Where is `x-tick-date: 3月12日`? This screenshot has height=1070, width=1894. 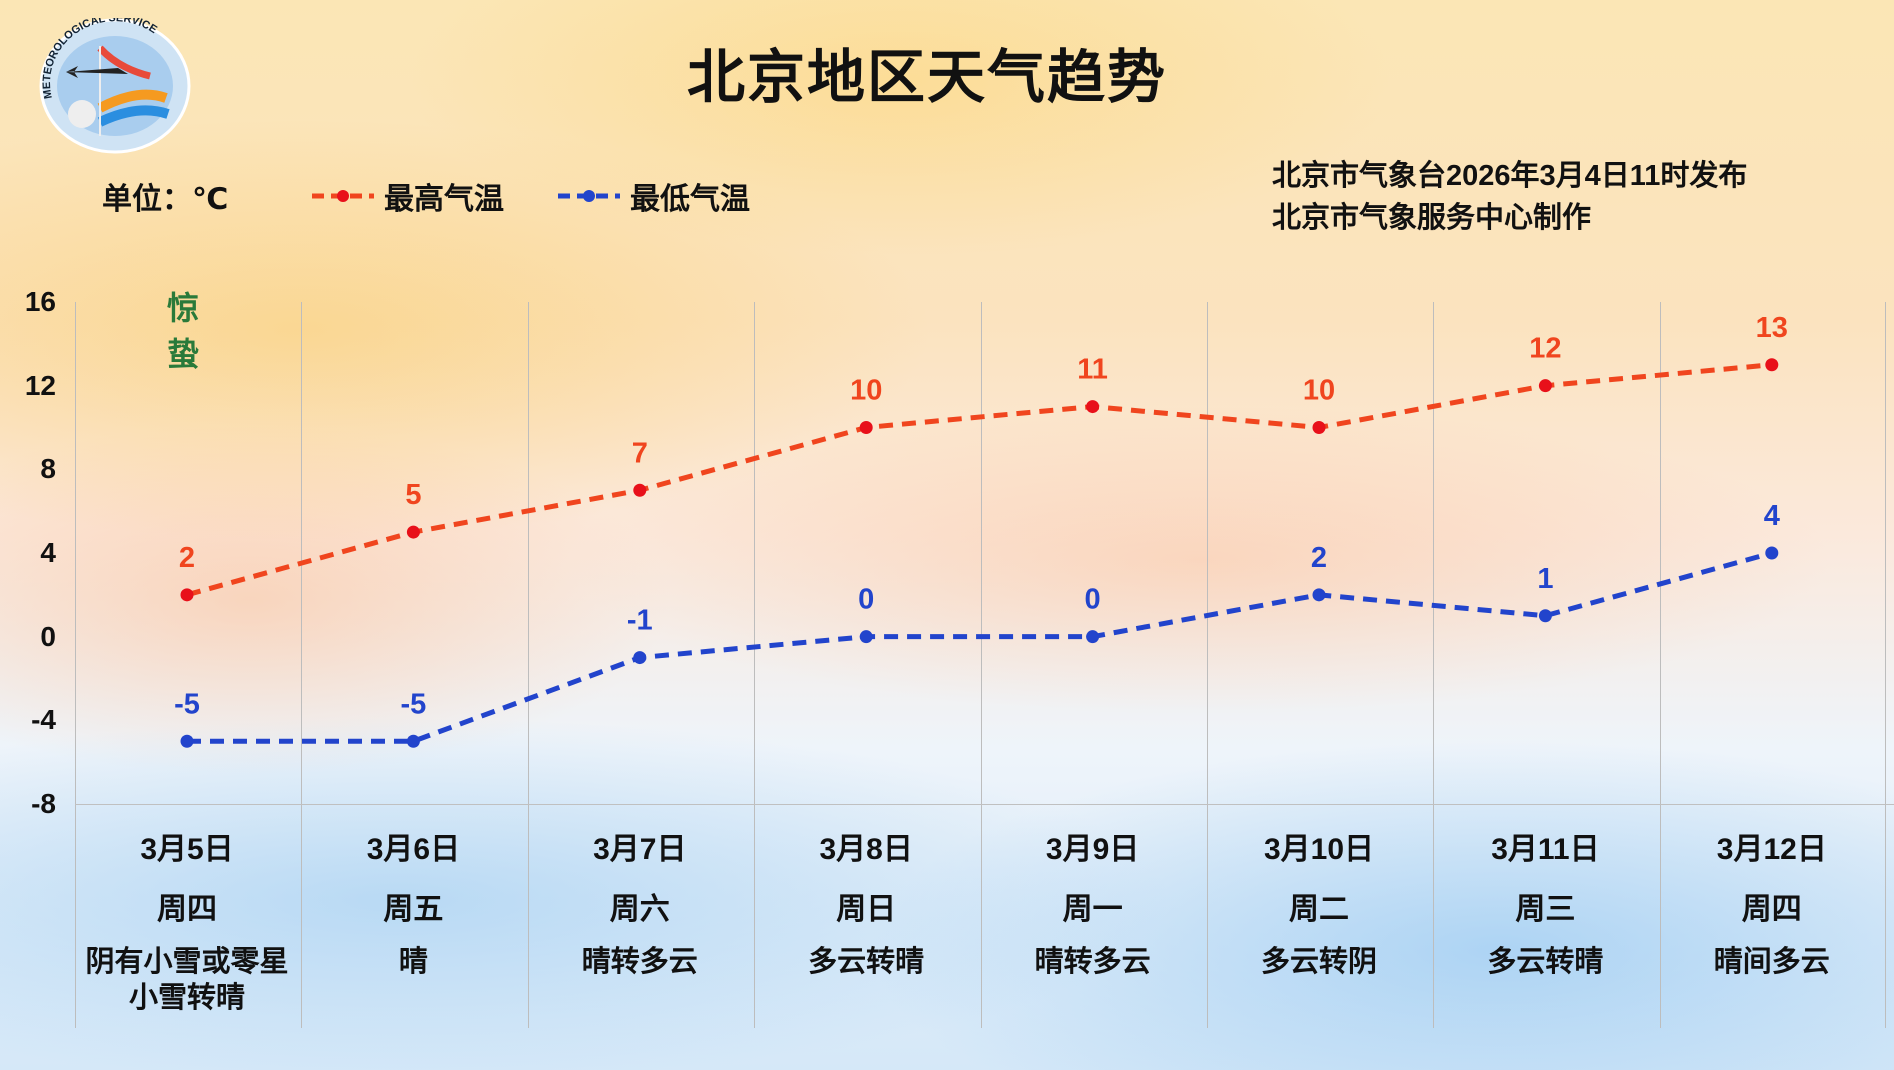
x-tick-date: 3月12日 is located at coordinates (1771, 849).